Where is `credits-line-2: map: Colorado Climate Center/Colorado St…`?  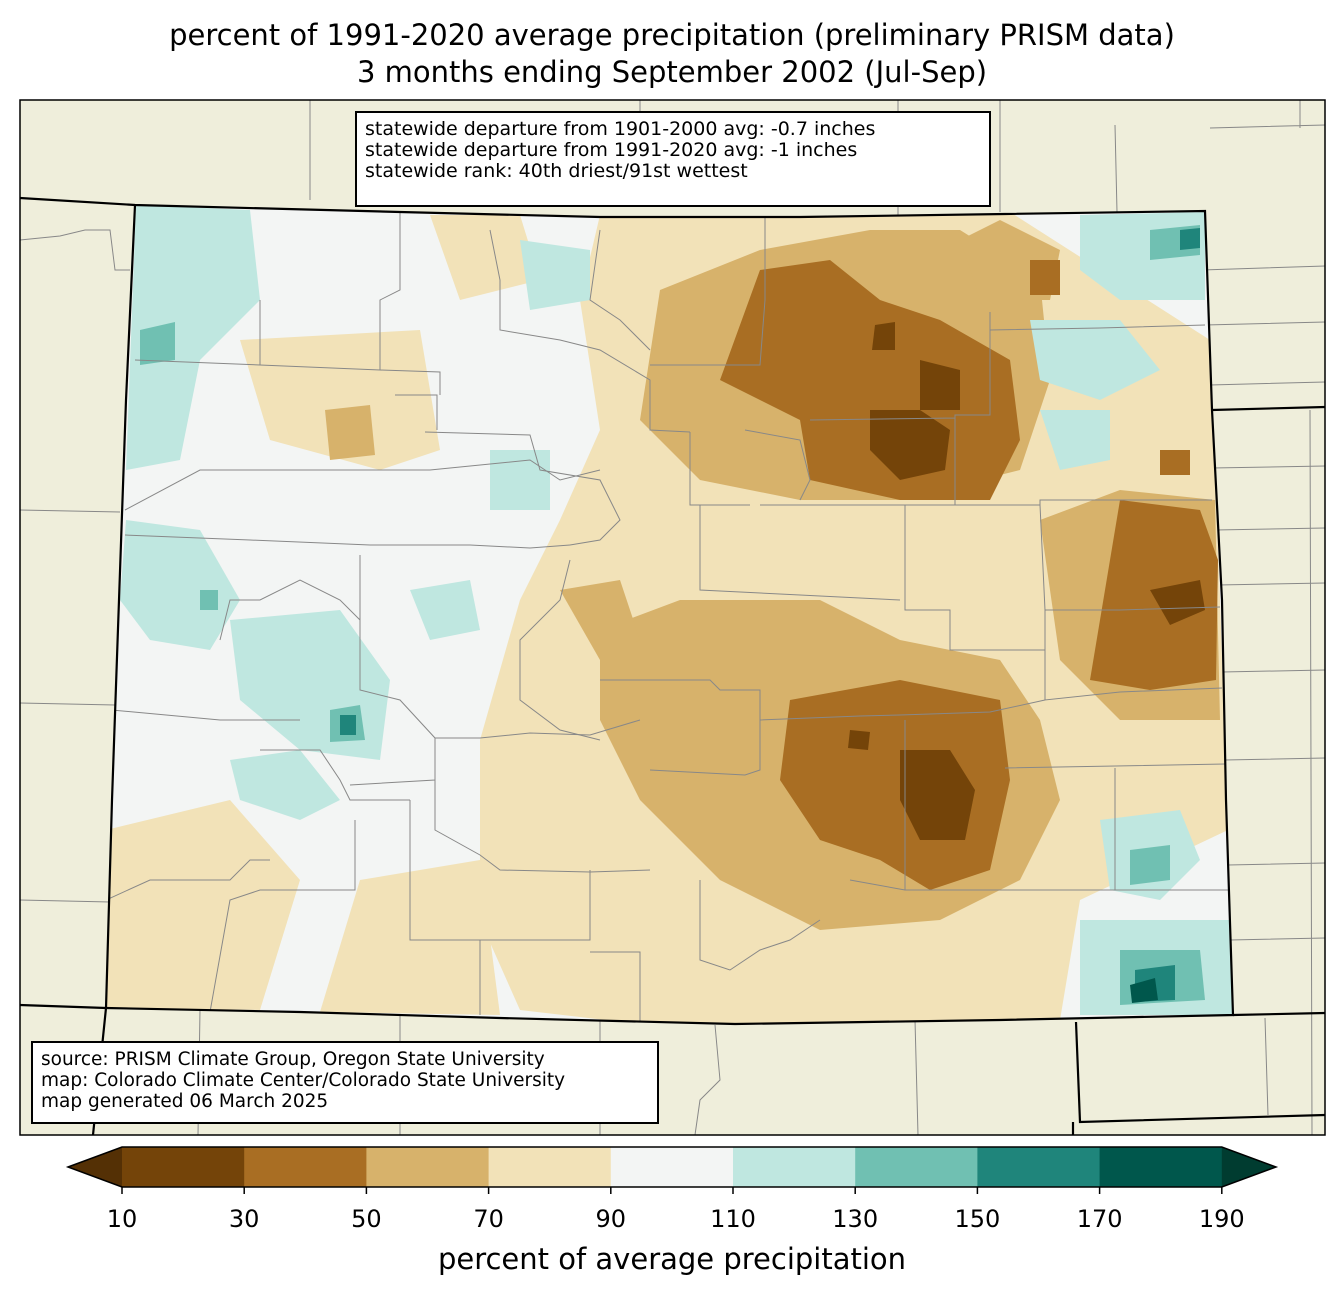 credits-line-2: map: Colorado Climate Center/Colorado St… is located at coordinates (303, 1080).